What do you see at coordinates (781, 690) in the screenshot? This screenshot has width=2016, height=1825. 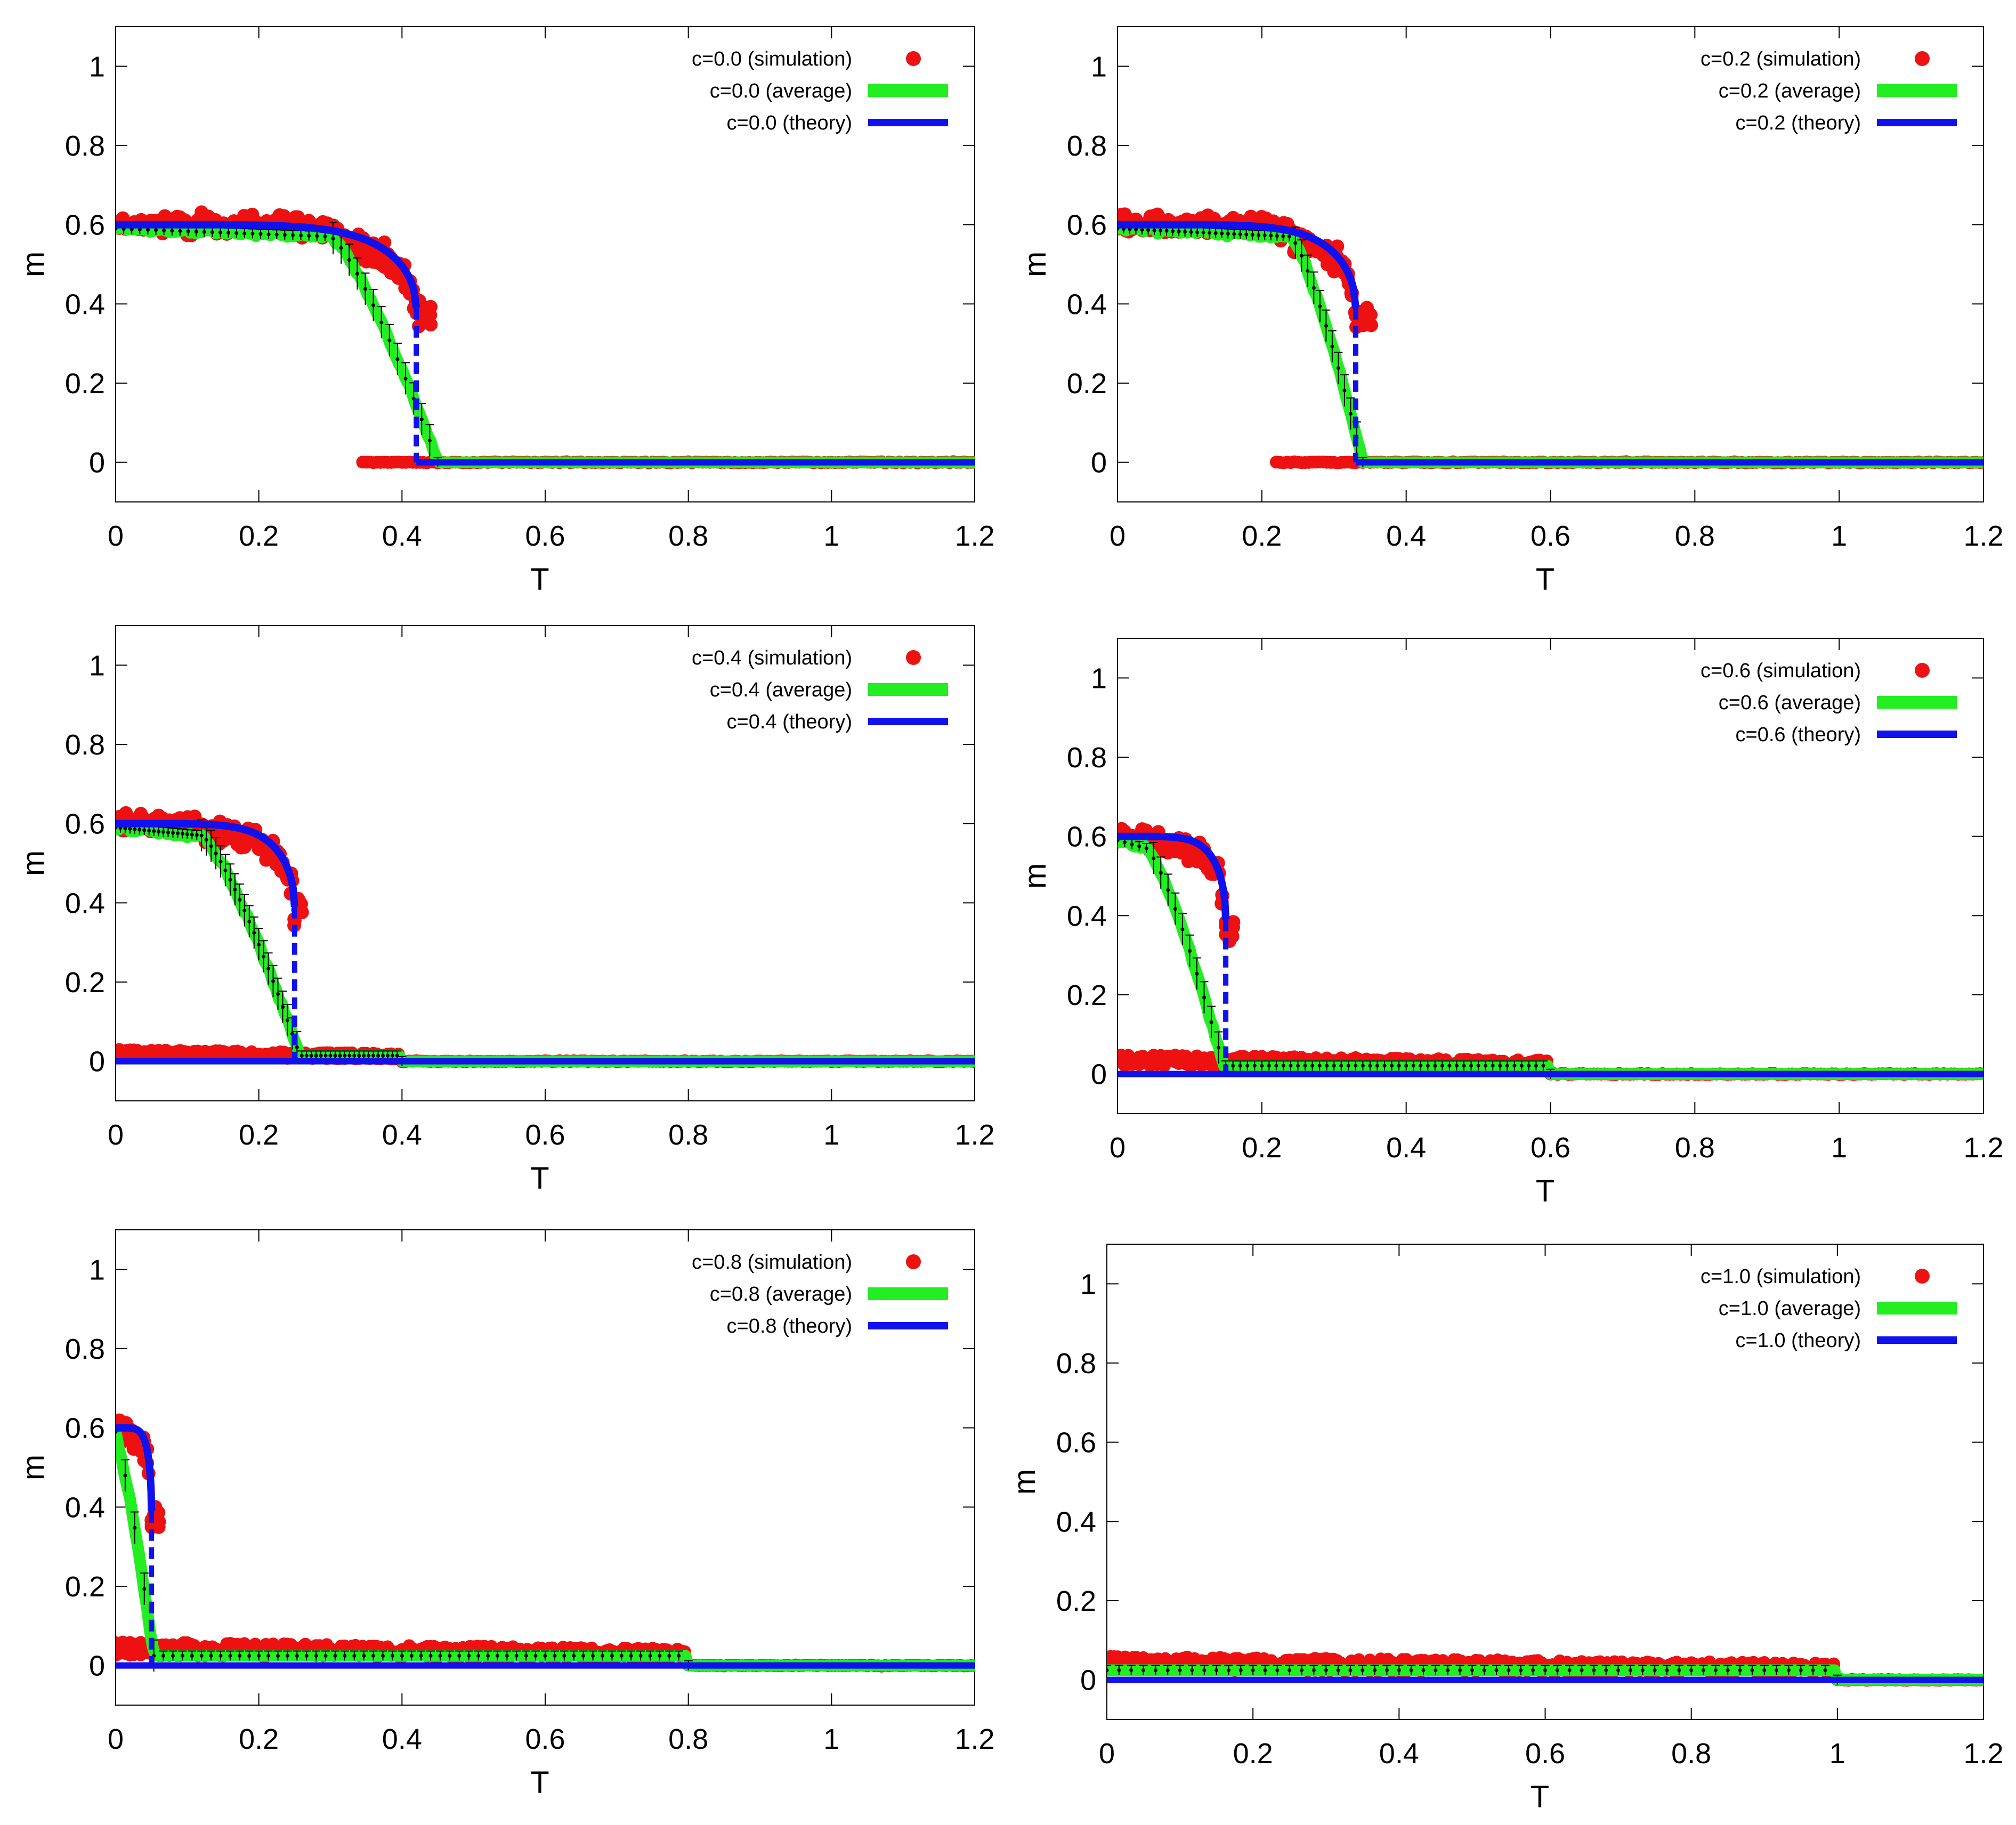 I see `legend-label-1: c=0.4 (average)` at bounding box center [781, 690].